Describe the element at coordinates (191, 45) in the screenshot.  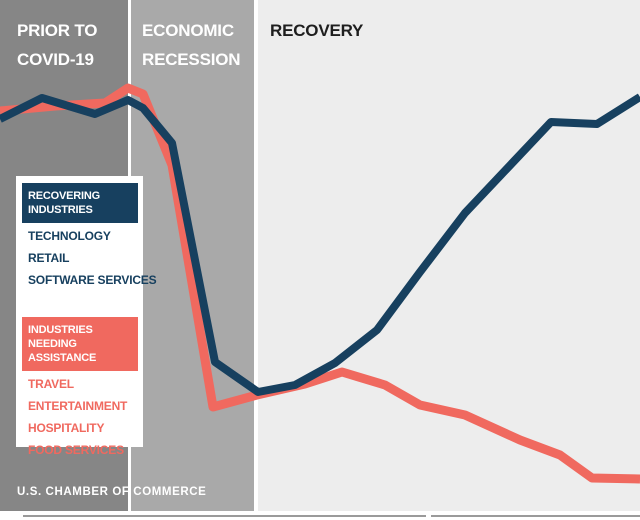
I see `phase-label-recession: ECONOMIC RECESSION` at that location.